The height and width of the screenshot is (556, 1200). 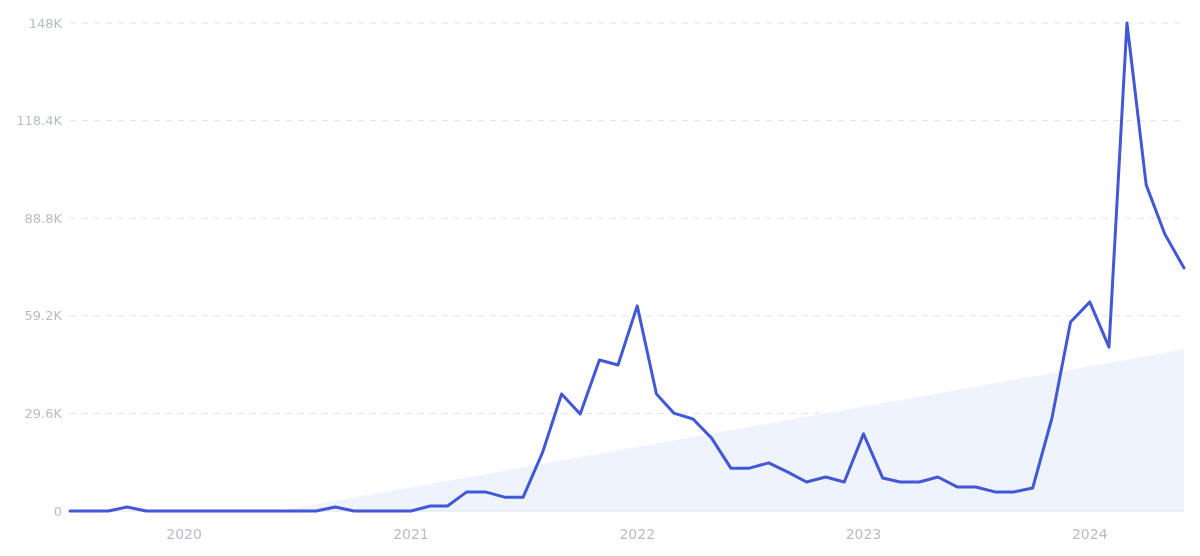 What do you see at coordinates (45, 23) in the screenshot?
I see `y-tick-label: 148K` at bounding box center [45, 23].